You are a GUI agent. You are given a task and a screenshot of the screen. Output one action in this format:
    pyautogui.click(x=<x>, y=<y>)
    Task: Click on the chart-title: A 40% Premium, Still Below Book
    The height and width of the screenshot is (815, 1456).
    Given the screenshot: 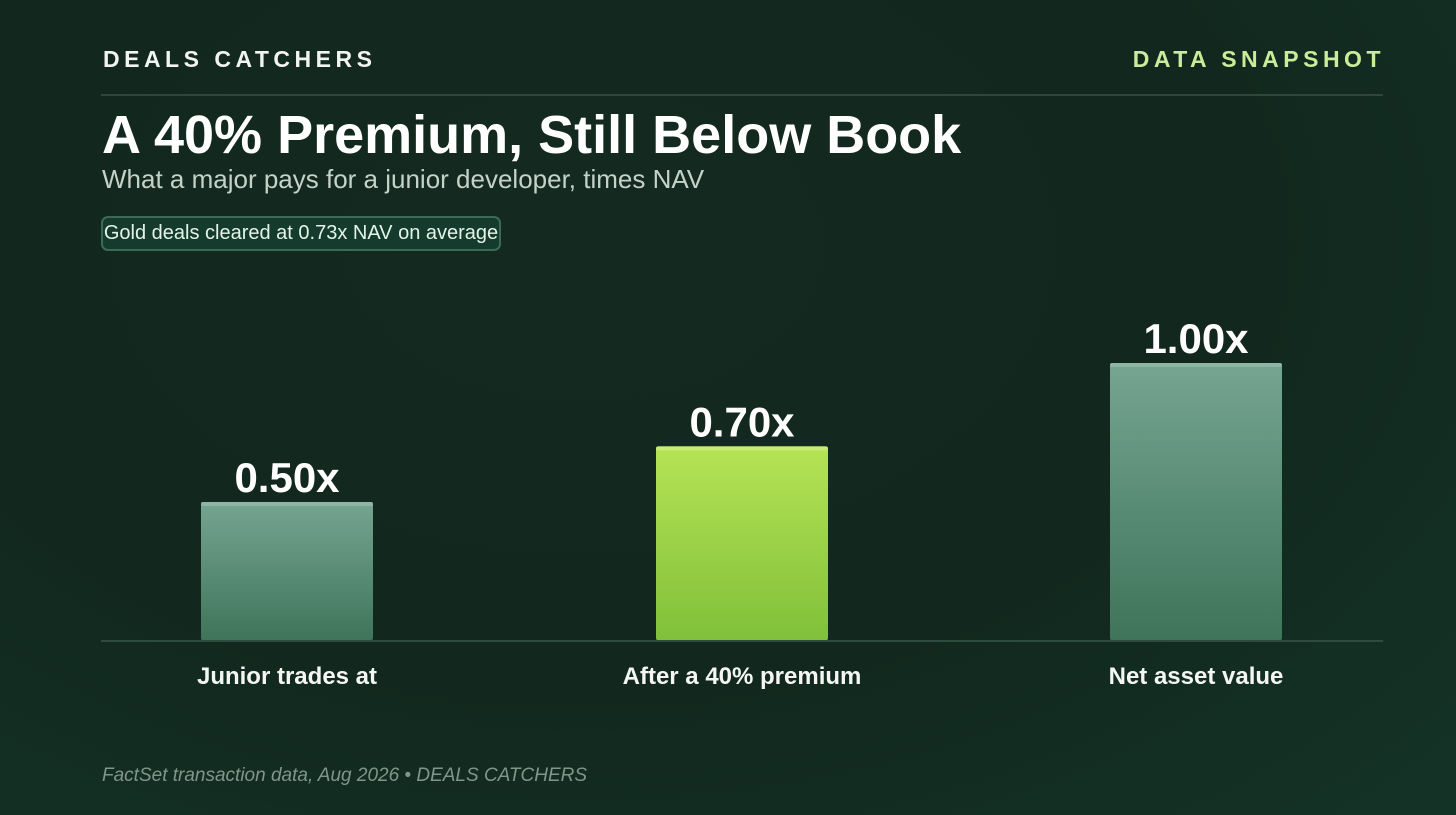 What is the action you would take?
    pyautogui.click(x=532, y=135)
    